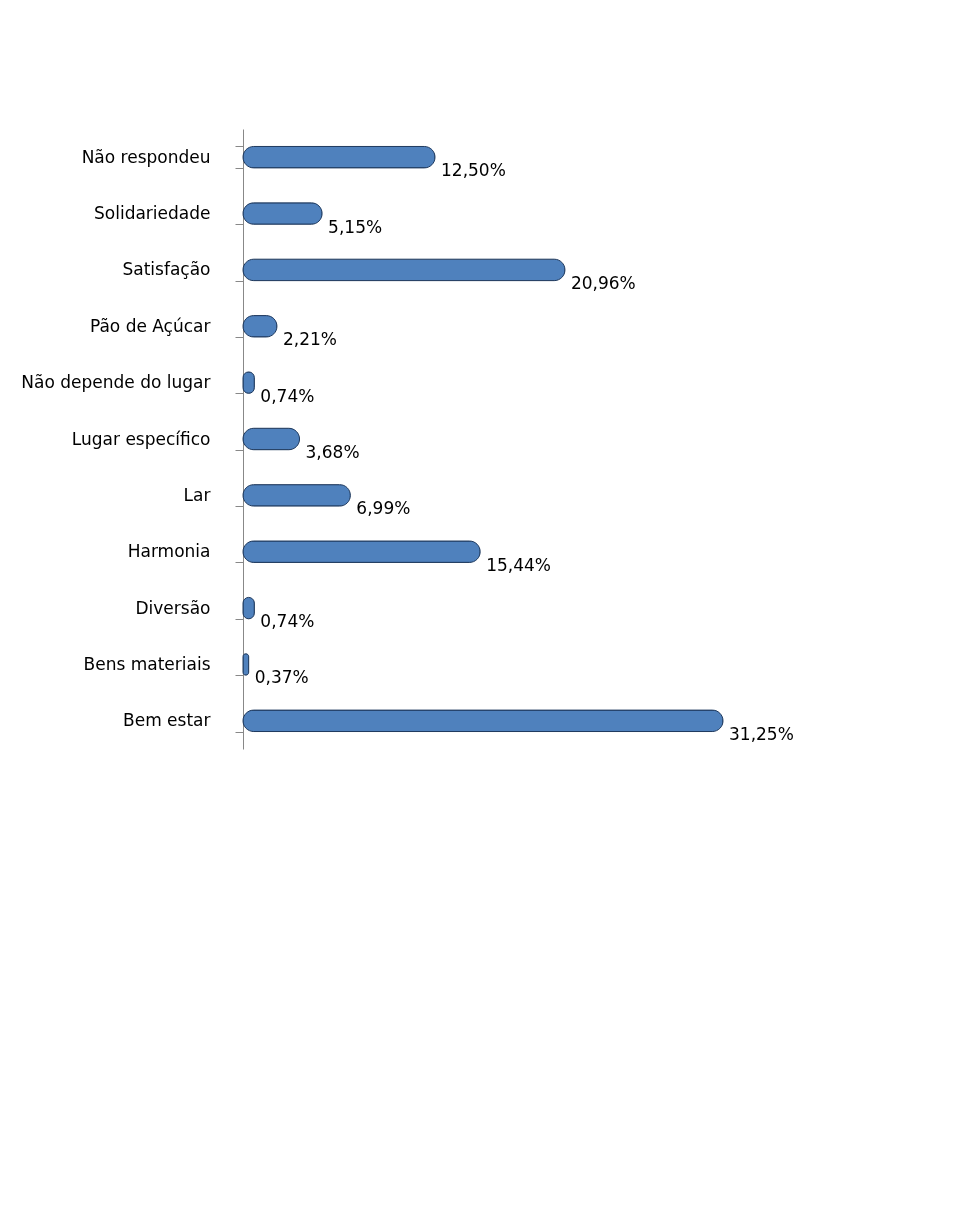  Describe the element at coordinates (309, 339) in the screenshot. I see `data-label: 2,21%` at that location.